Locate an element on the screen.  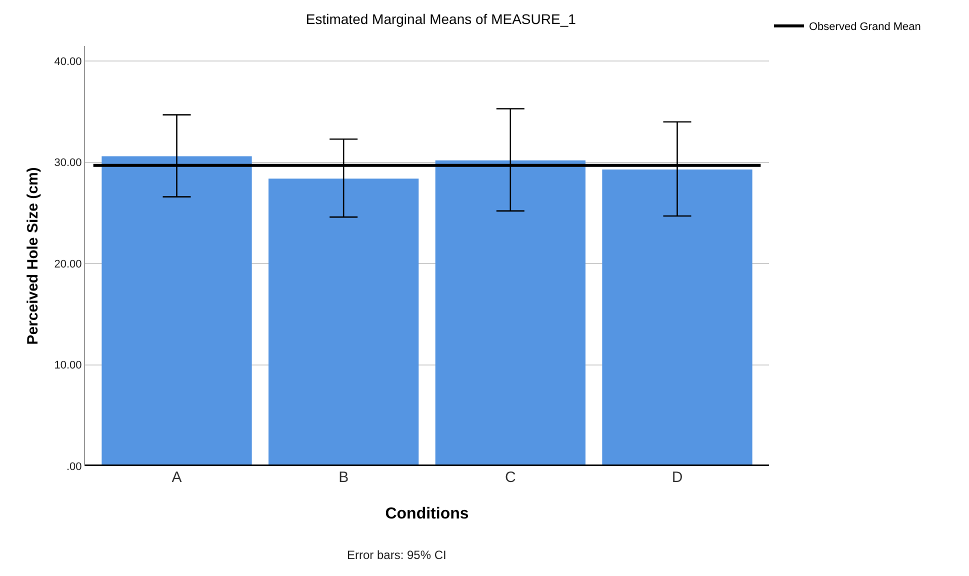
x-tick-label: D is located at coordinates (677, 477).